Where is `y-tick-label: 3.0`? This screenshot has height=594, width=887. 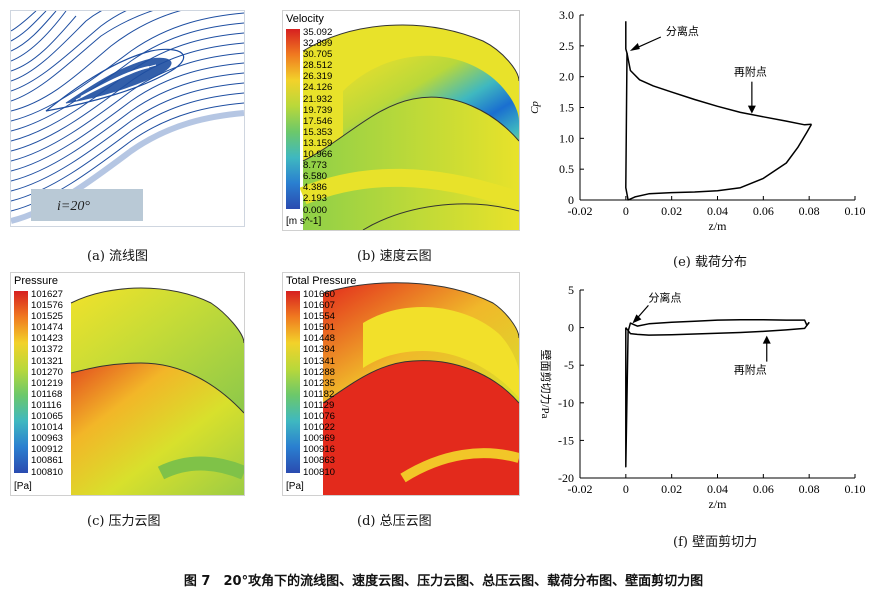 y-tick-label: 3.0 is located at coordinates (566, 15).